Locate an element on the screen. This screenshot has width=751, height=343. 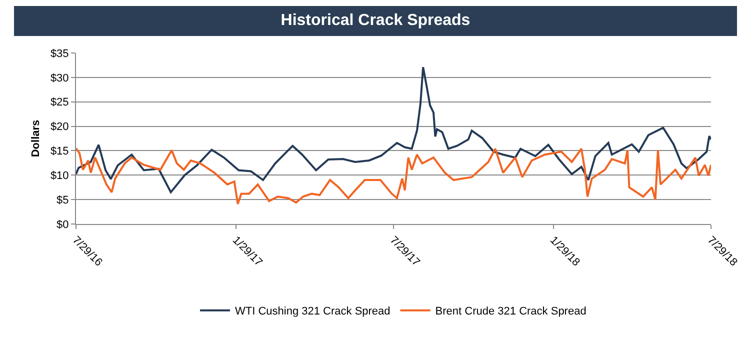
y-tick-label: $15 is located at coordinates (59, 152).